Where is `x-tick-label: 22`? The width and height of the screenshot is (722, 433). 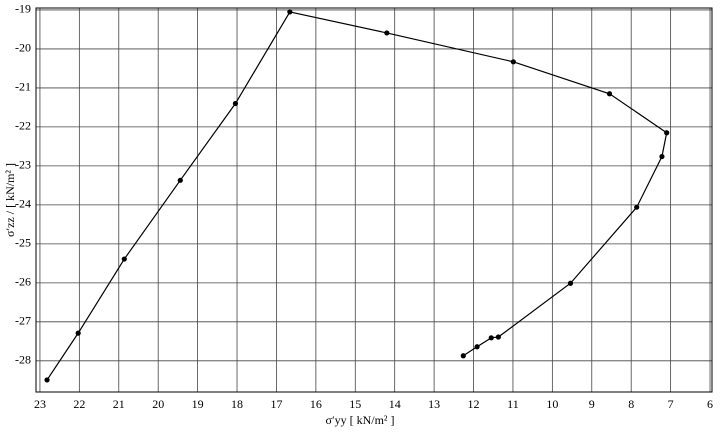 x-tick-label: 22 is located at coordinates (79, 404).